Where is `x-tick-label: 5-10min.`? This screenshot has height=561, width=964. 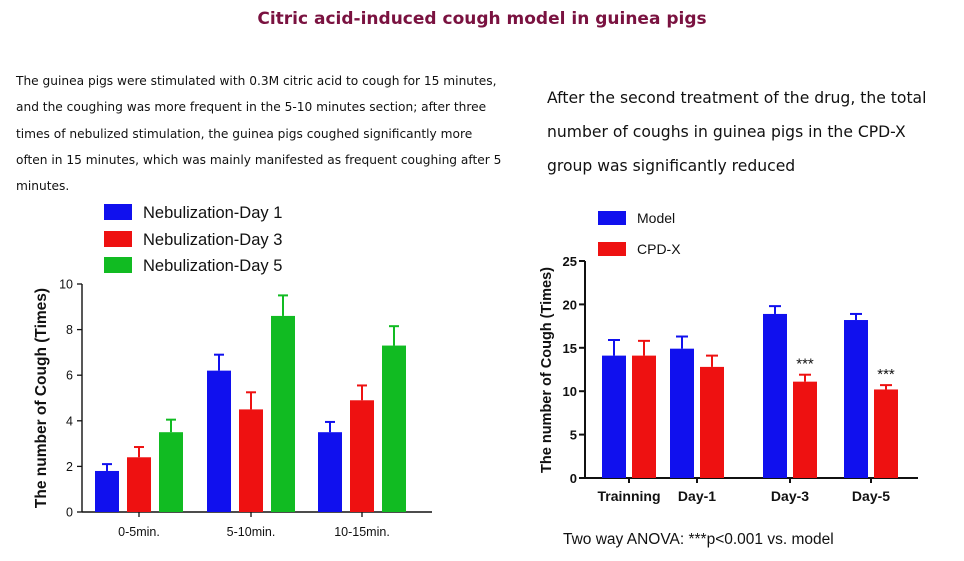
x-tick-label: 5-10min. is located at coordinates (251, 532).